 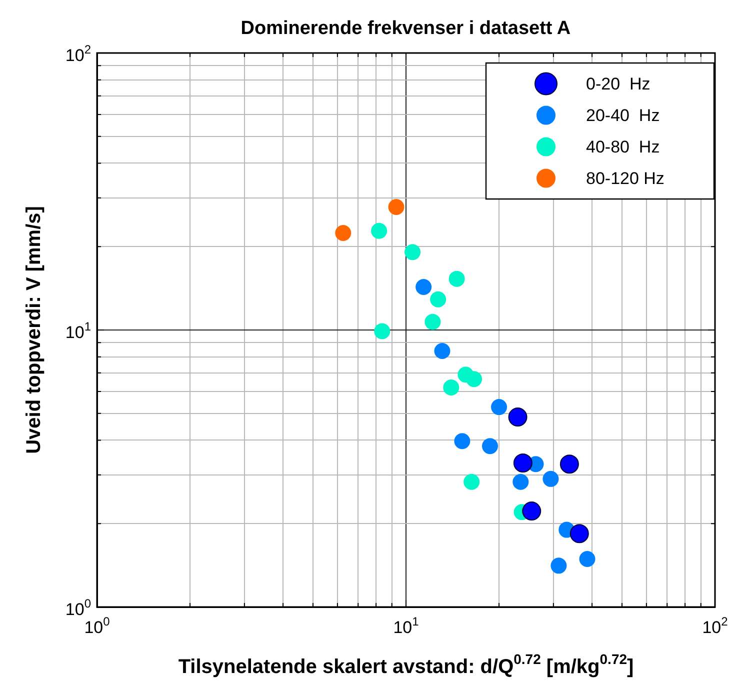 What do you see at coordinates (34, 330) in the screenshot?
I see `y-axis-title: Uveid toppverdi: V [mm/s]` at bounding box center [34, 330].